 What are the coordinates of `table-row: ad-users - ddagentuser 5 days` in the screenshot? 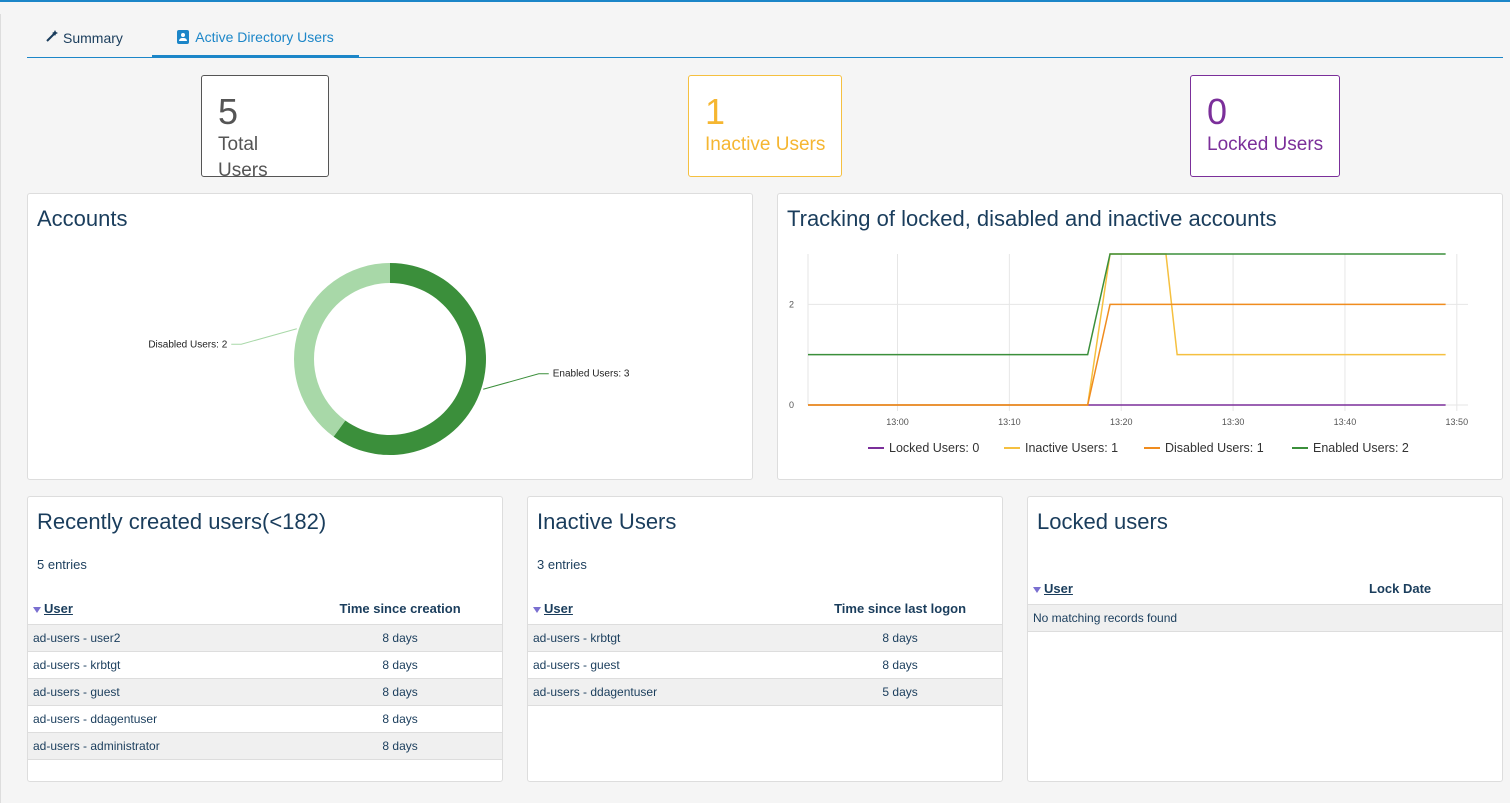 It's located at (765, 692).